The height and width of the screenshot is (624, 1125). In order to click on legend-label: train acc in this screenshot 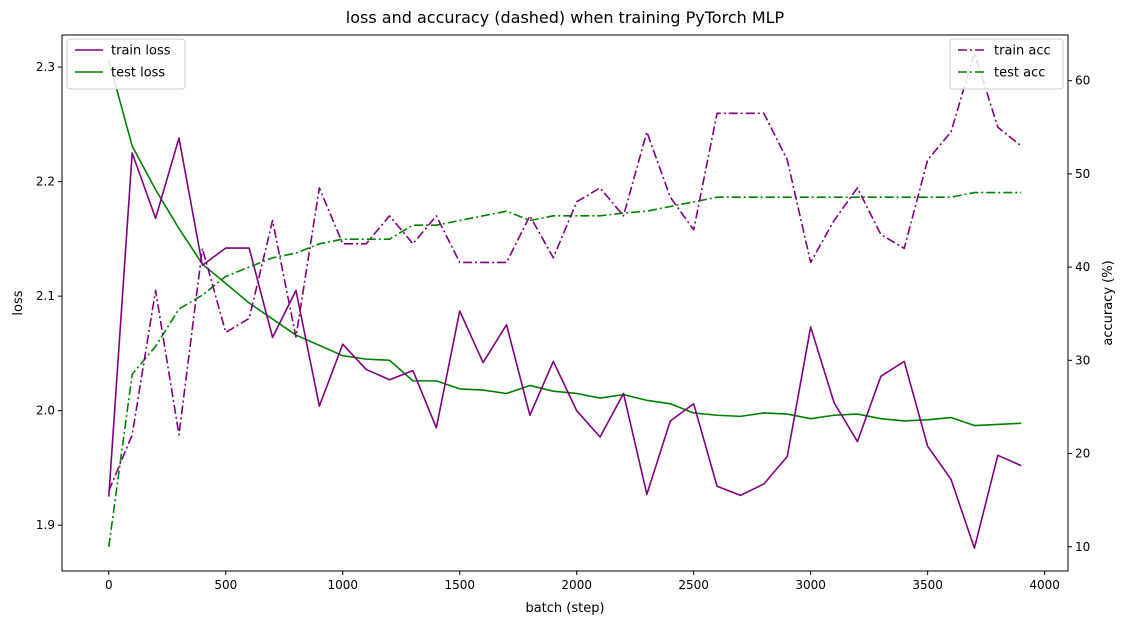, I will do `click(1022, 51)`.